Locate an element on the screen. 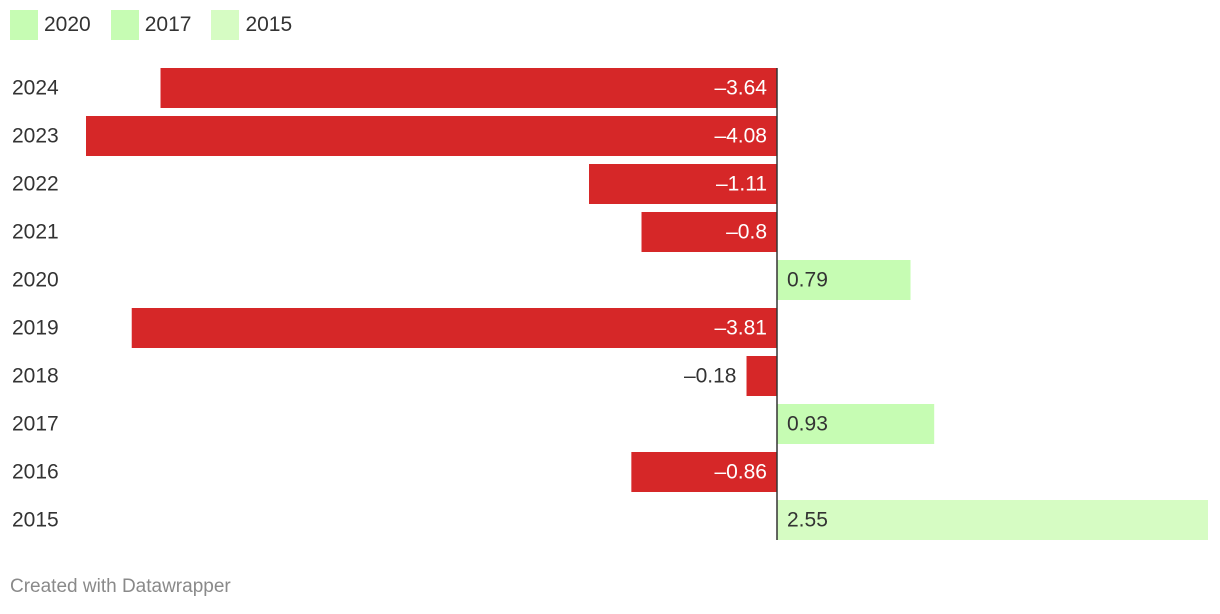  legend-item-2015: 2015 is located at coordinates (251, 25).